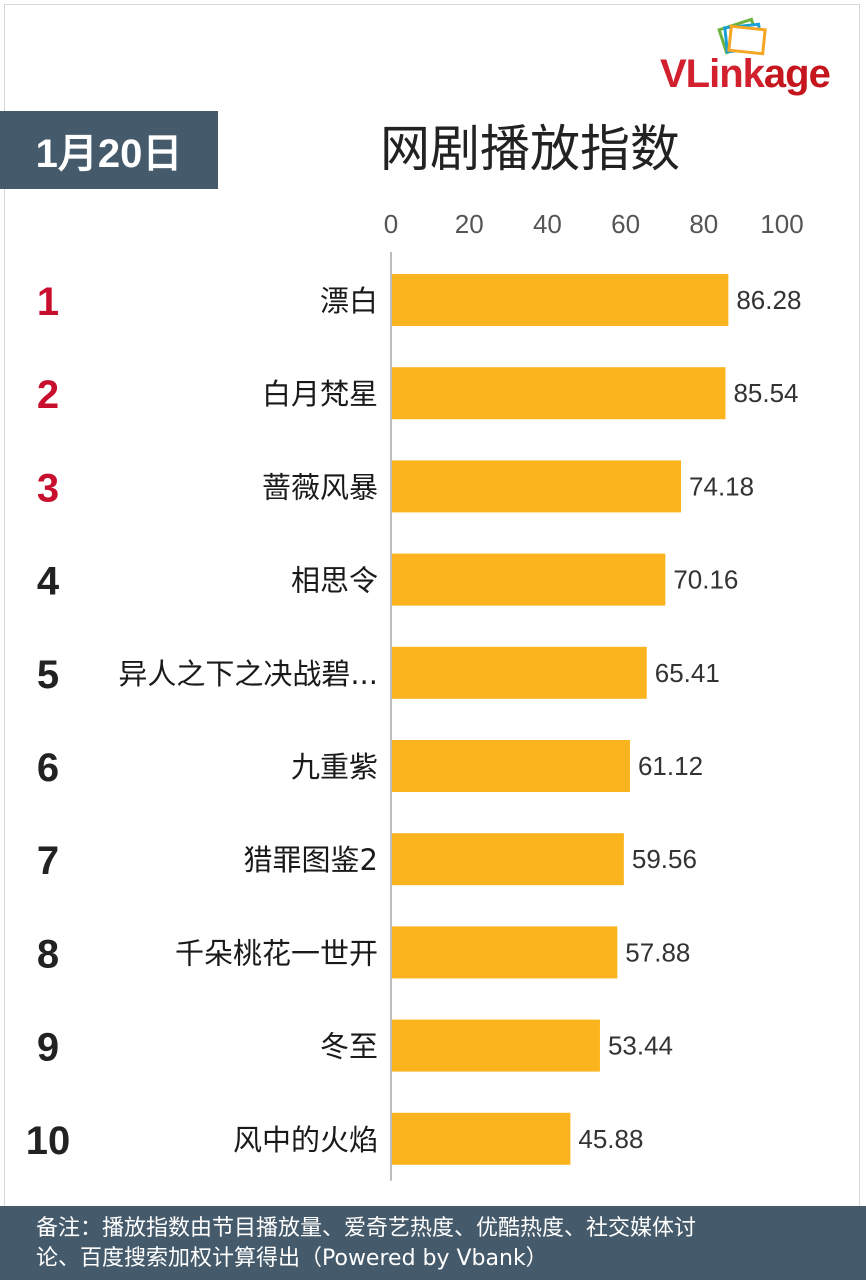 The width and height of the screenshot is (866, 1280). I want to click on rank-label: 10, so click(48, 1141).